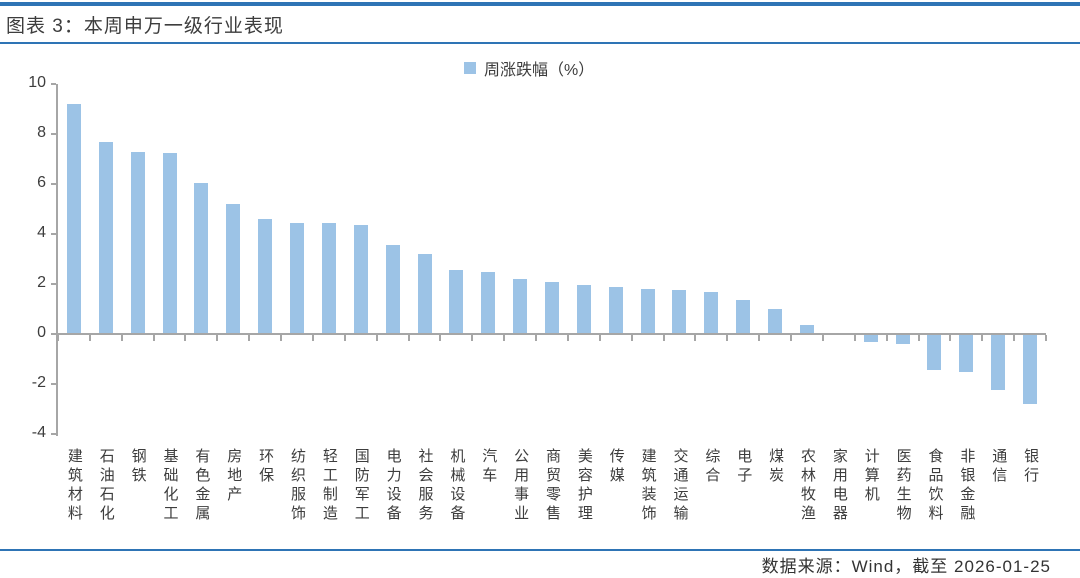 Image resolution: width=1080 pixels, height=578 pixels. What do you see at coordinates (298, 486) in the screenshot?
I see `x-axis-category-label: 纺织服饰` at bounding box center [298, 486].